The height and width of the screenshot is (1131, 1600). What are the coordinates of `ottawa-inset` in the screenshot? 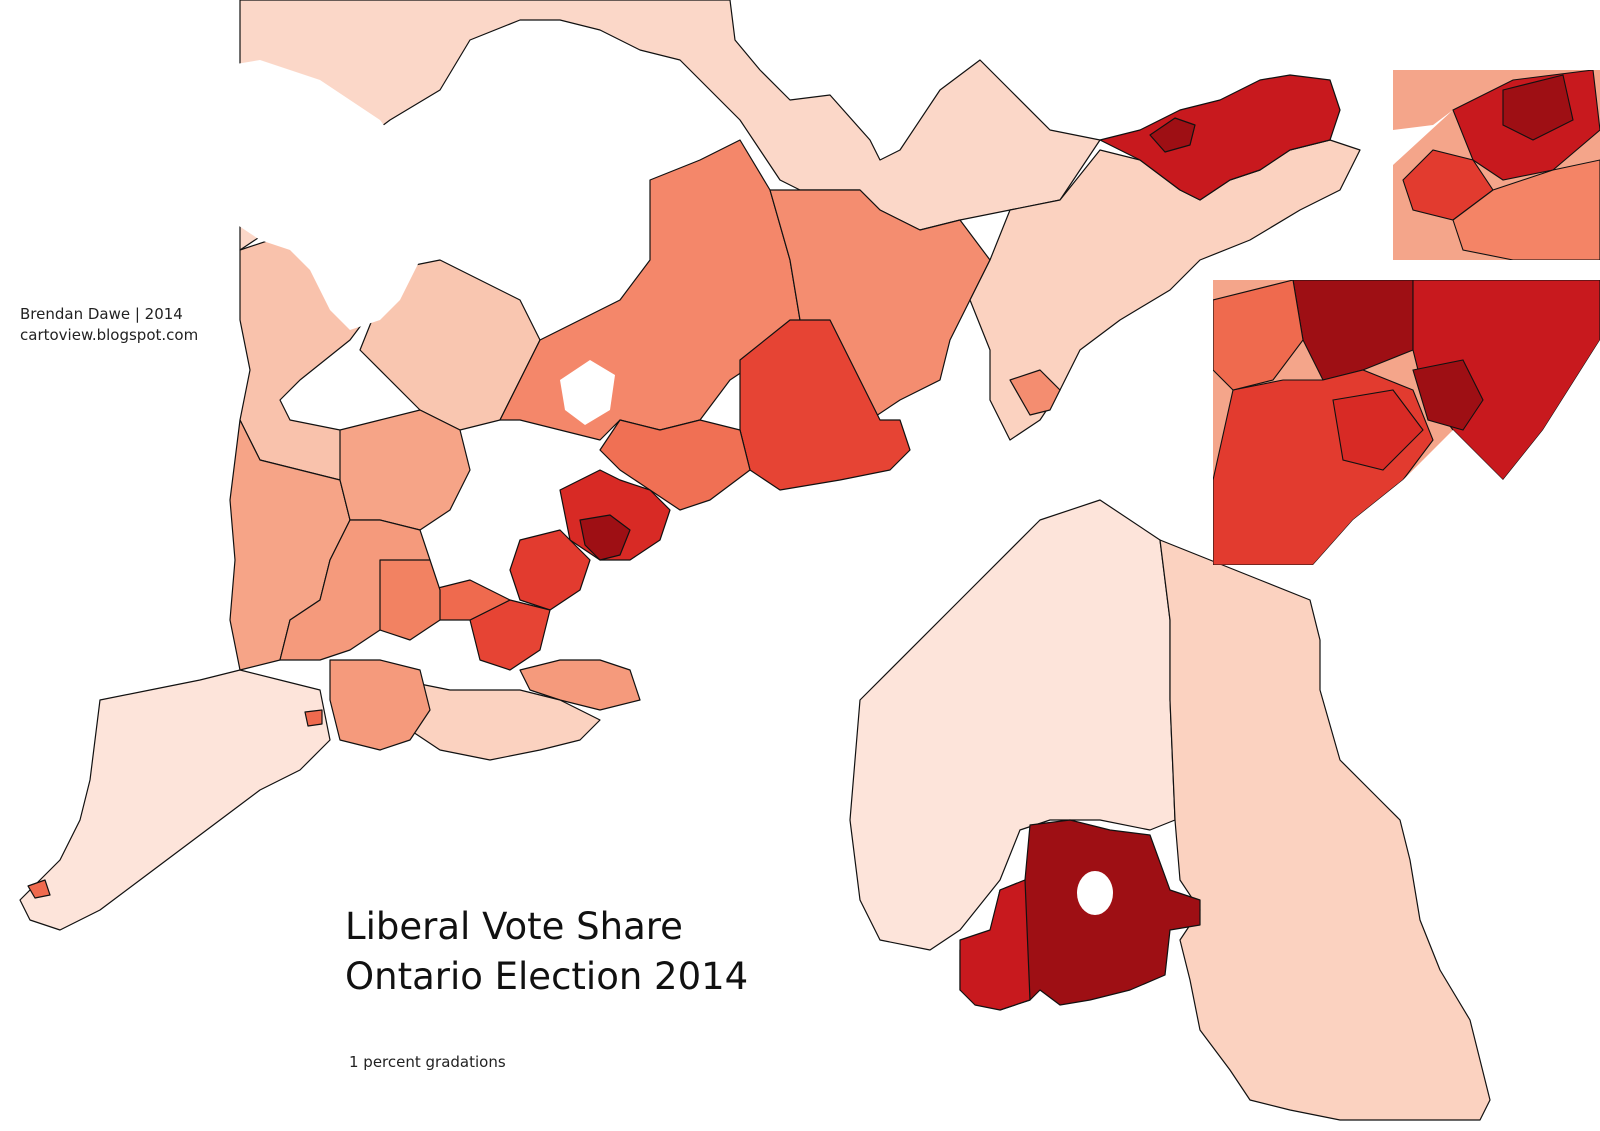 It's located at (1496, 165).